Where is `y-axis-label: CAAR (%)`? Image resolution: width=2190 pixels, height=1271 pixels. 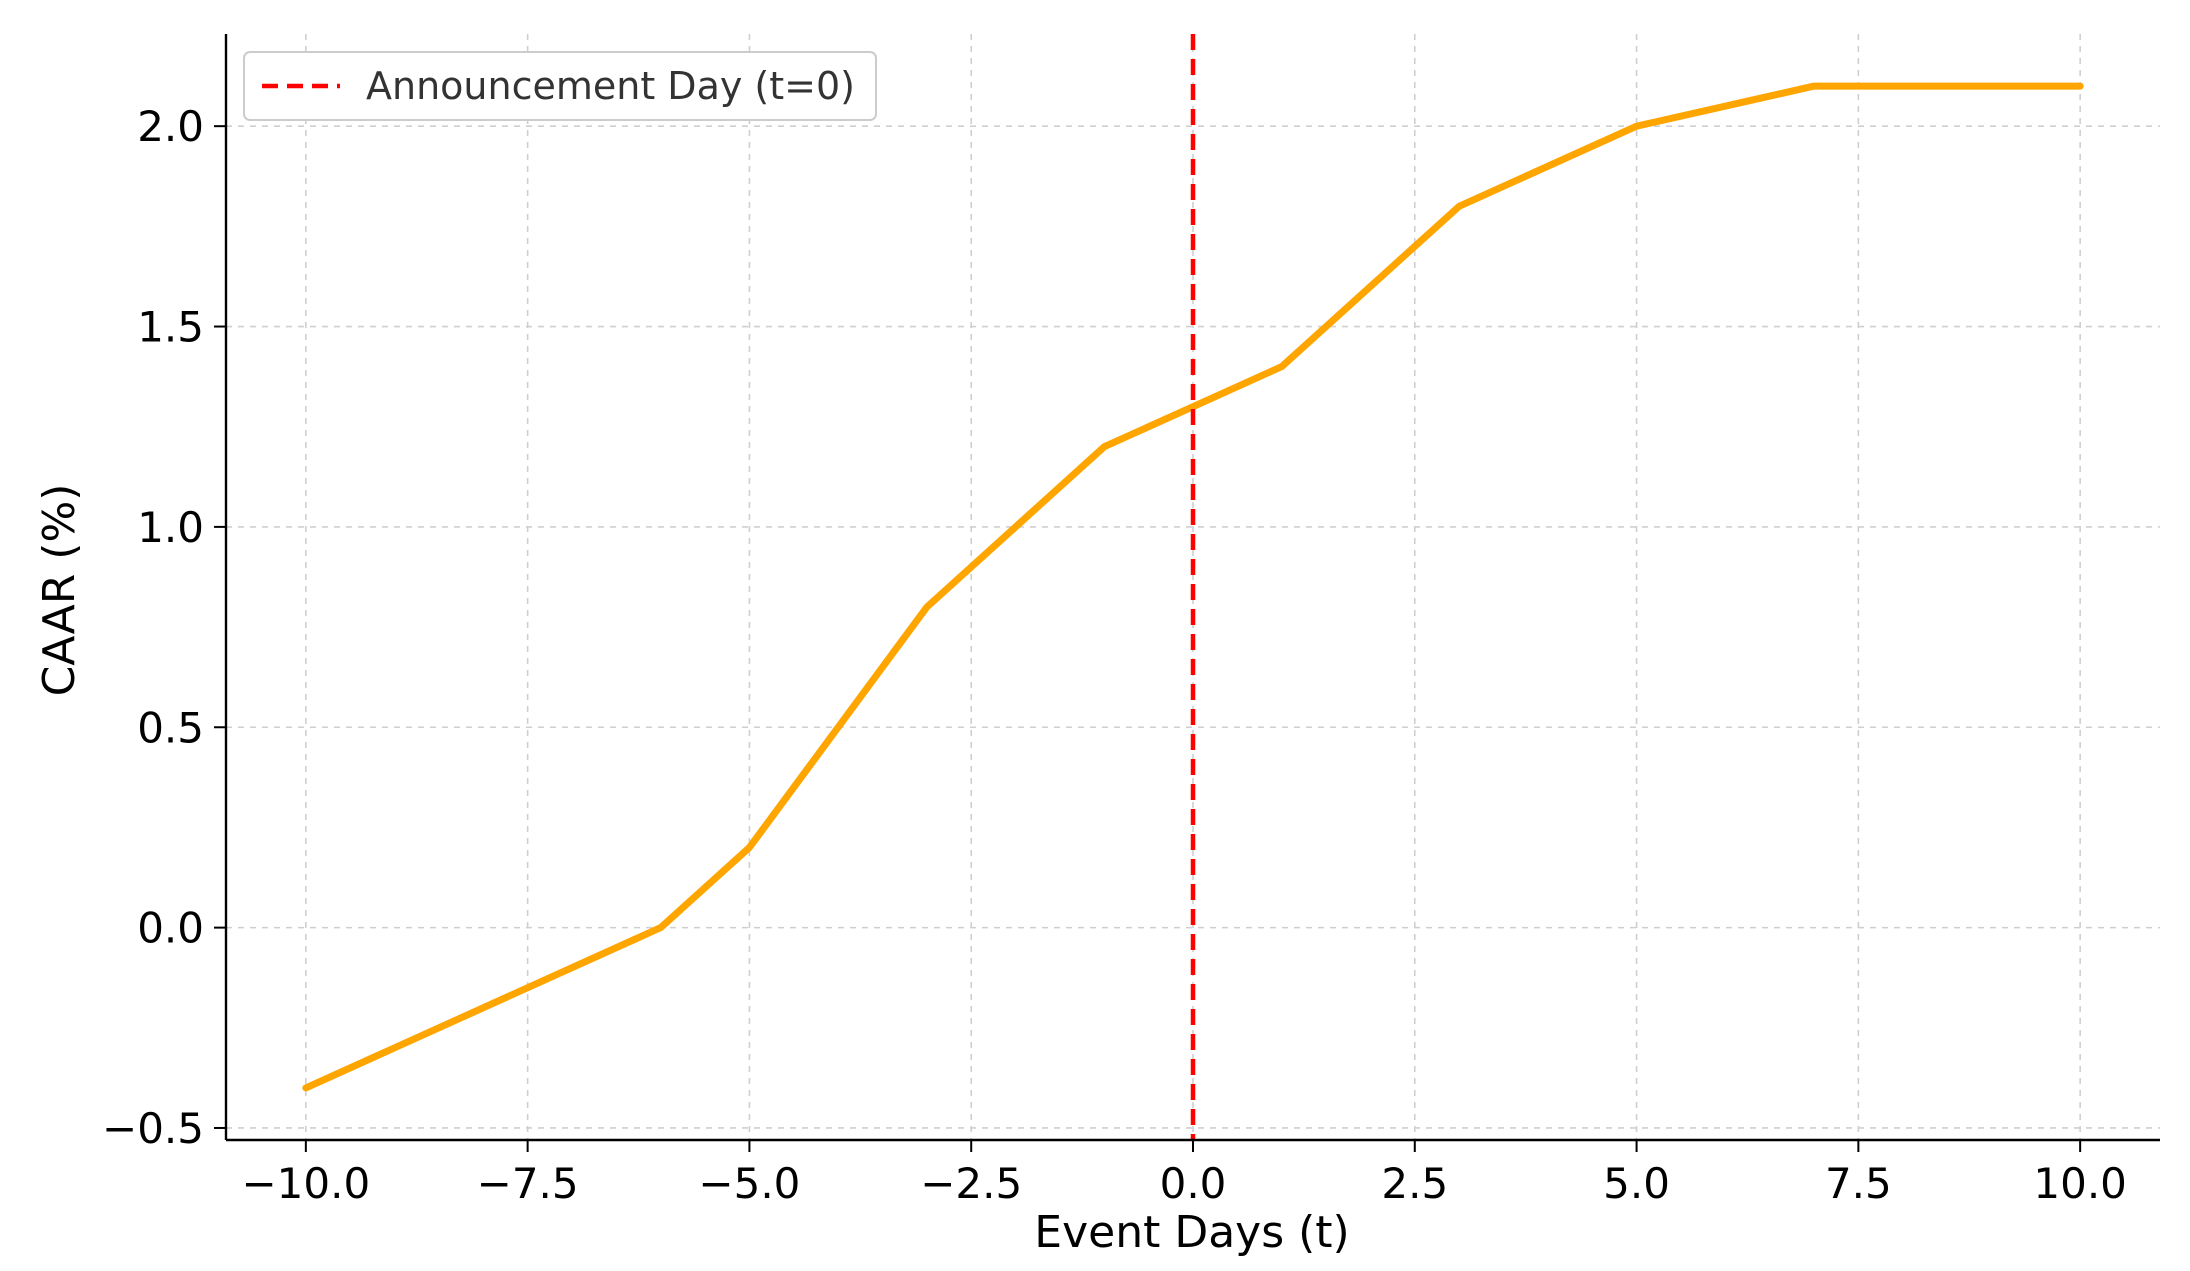 y-axis-label: CAAR (%) is located at coordinates (59, 590).